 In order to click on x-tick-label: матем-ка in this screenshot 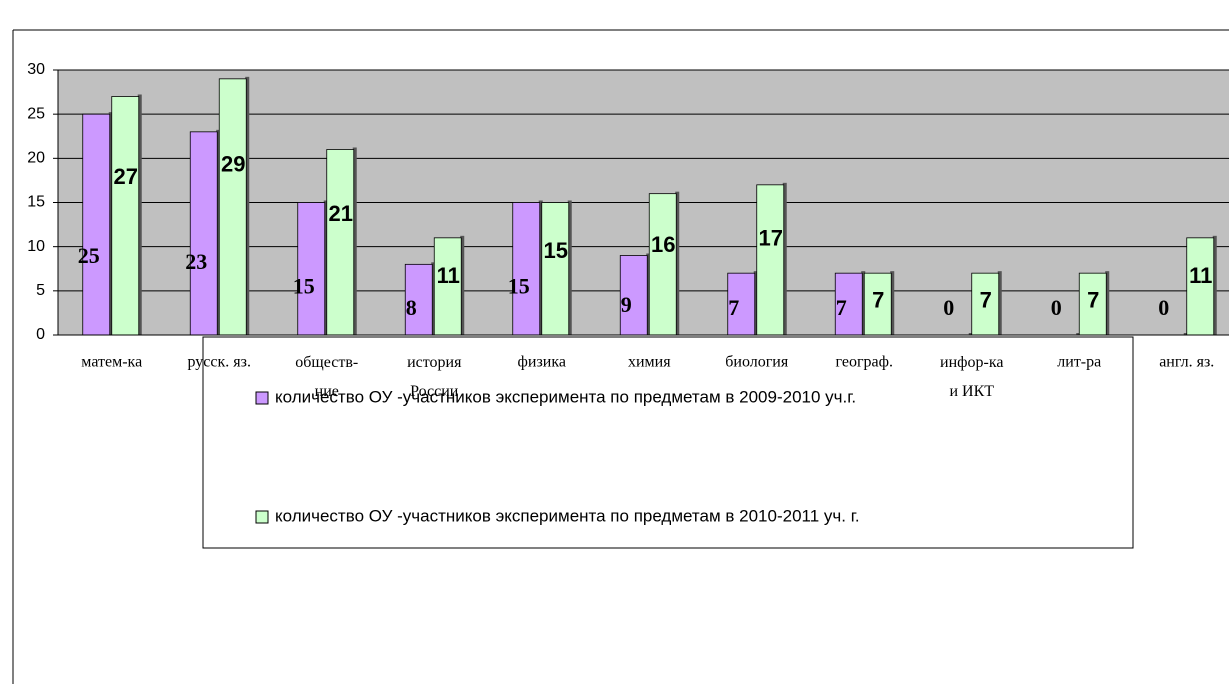, I will do `click(111, 362)`.